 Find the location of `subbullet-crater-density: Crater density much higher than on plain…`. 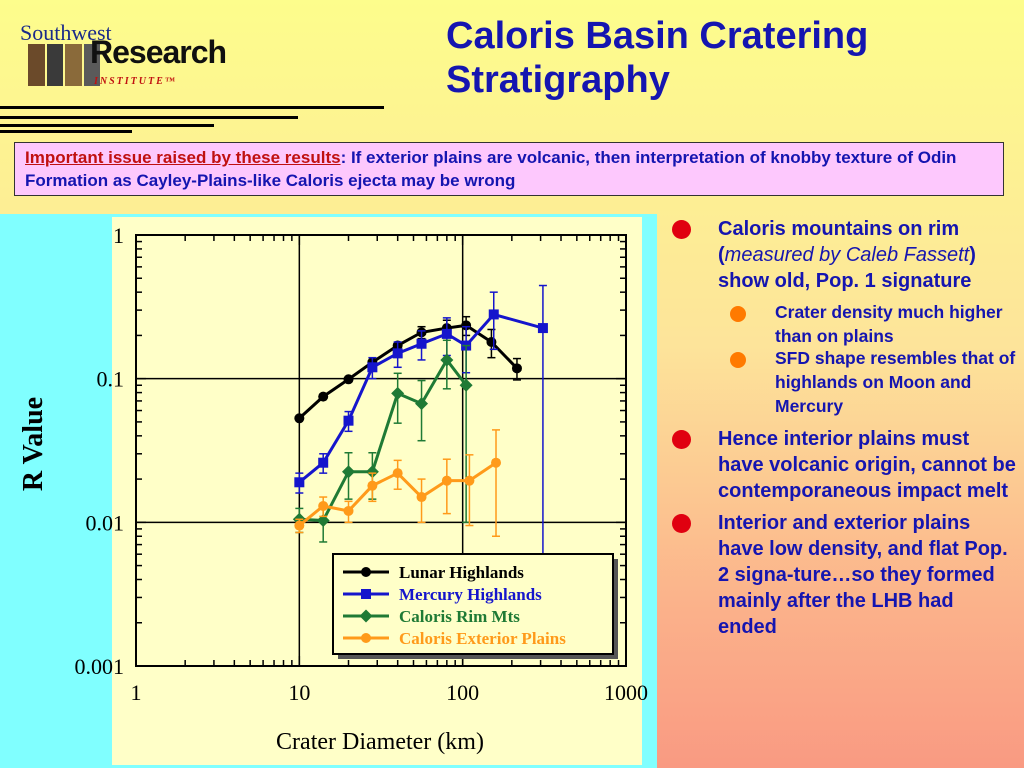

subbullet-crater-density: Crater density much higher than on plain… is located at coordinates (844, 324).